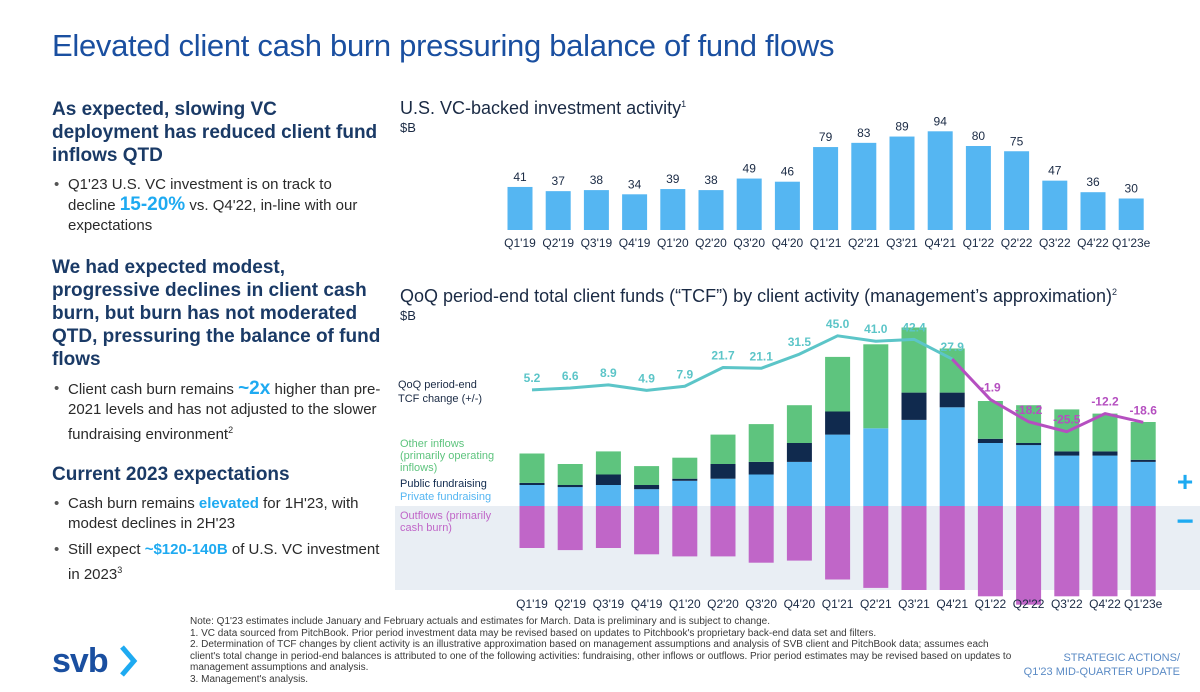 This screenshot has height=692, width=1200. Describe the element at coordinates (213, 215) in the screenshot. I see `bullet-text: vs. Q4'22, in-line with our expectations` at that location.